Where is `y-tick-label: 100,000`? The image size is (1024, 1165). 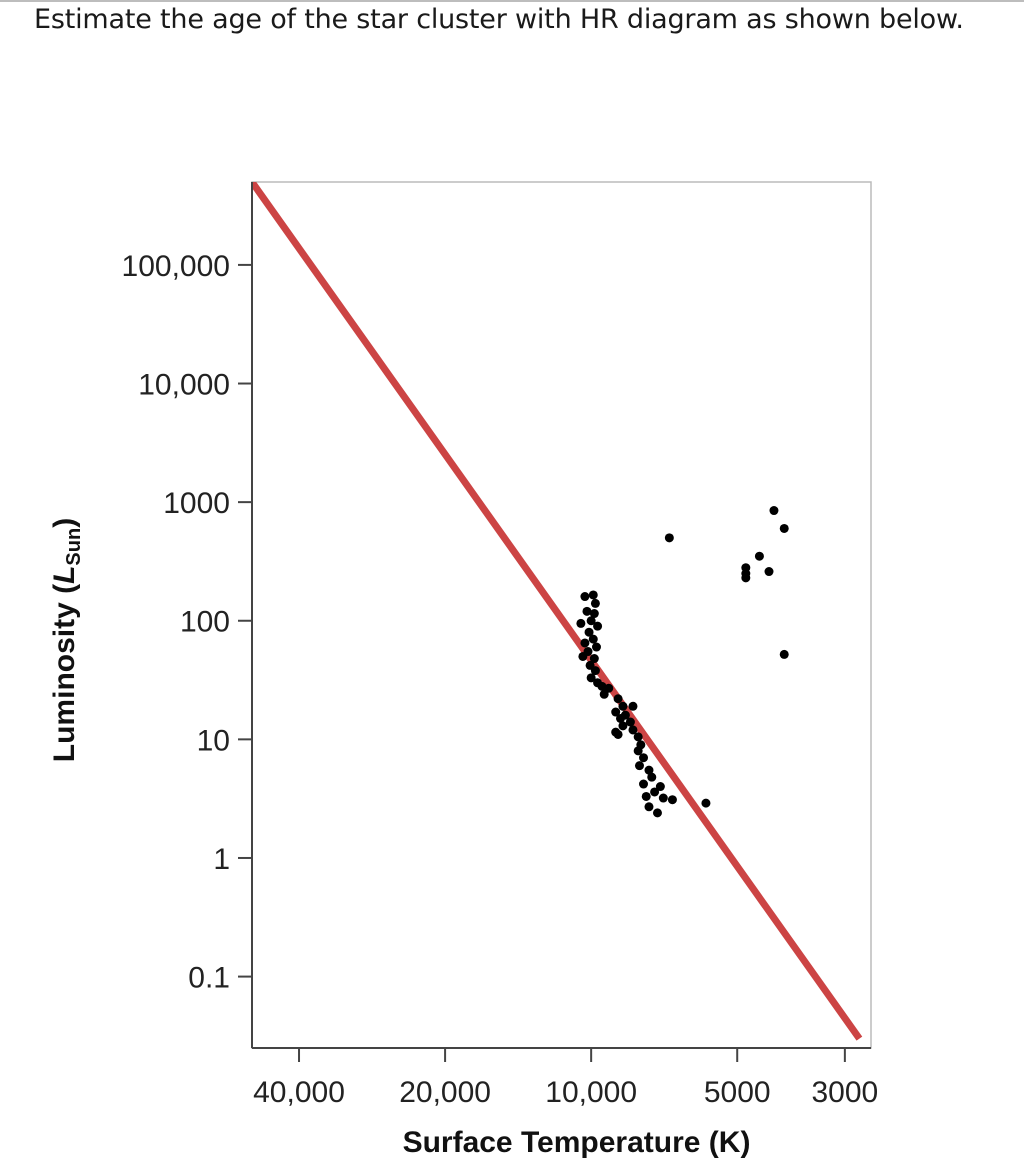
y-tick-label: 100,000 is located at coordinates (176, 266).